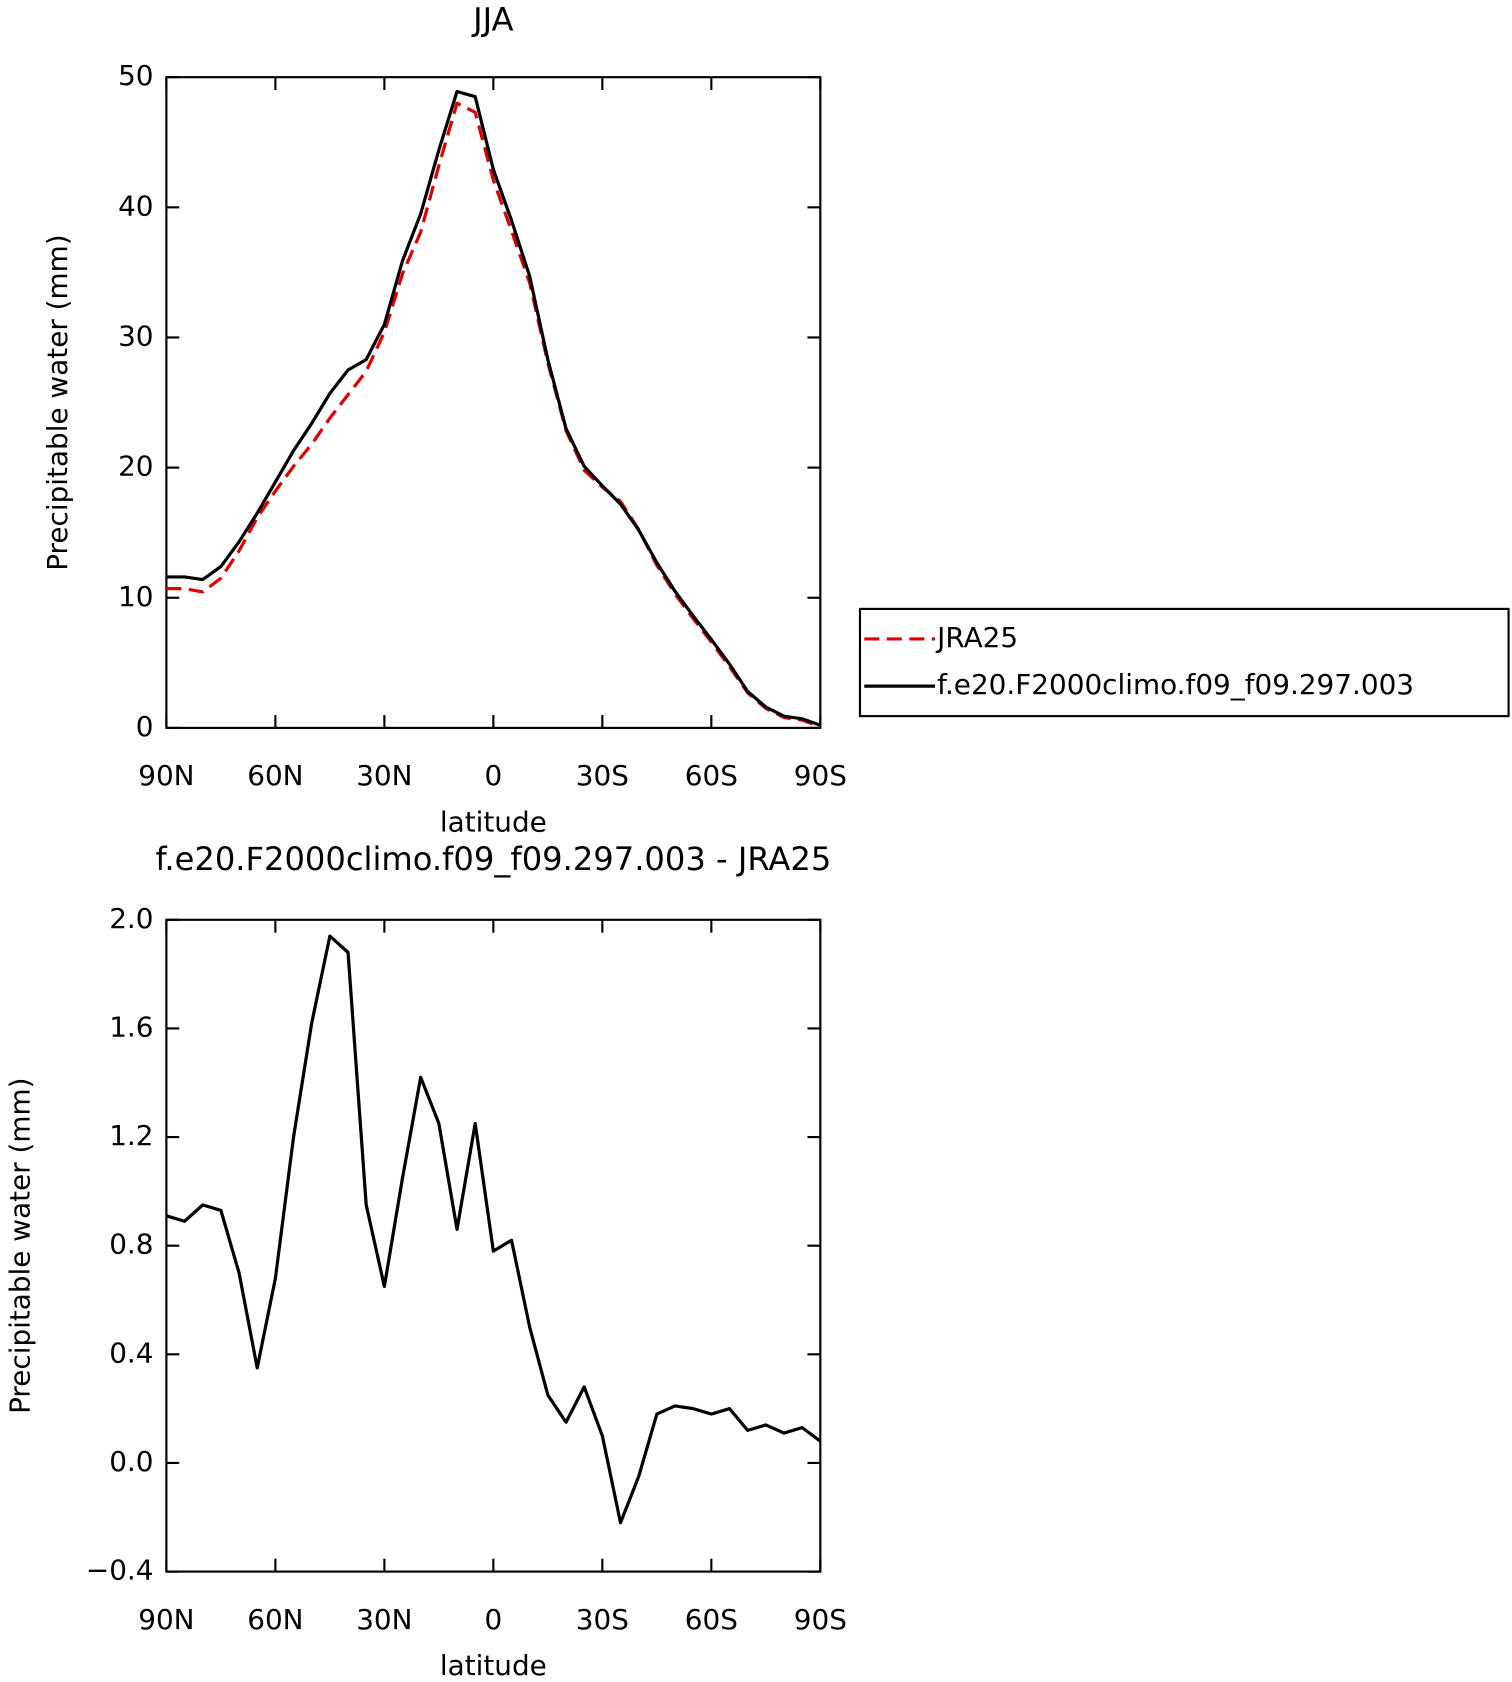 The height and width of the screenshot is (1682, 1512). What do you see at coordinates (135, 466) in the screenshot?
I see `y-tick-label: 20` at bounding box center [135, 466].